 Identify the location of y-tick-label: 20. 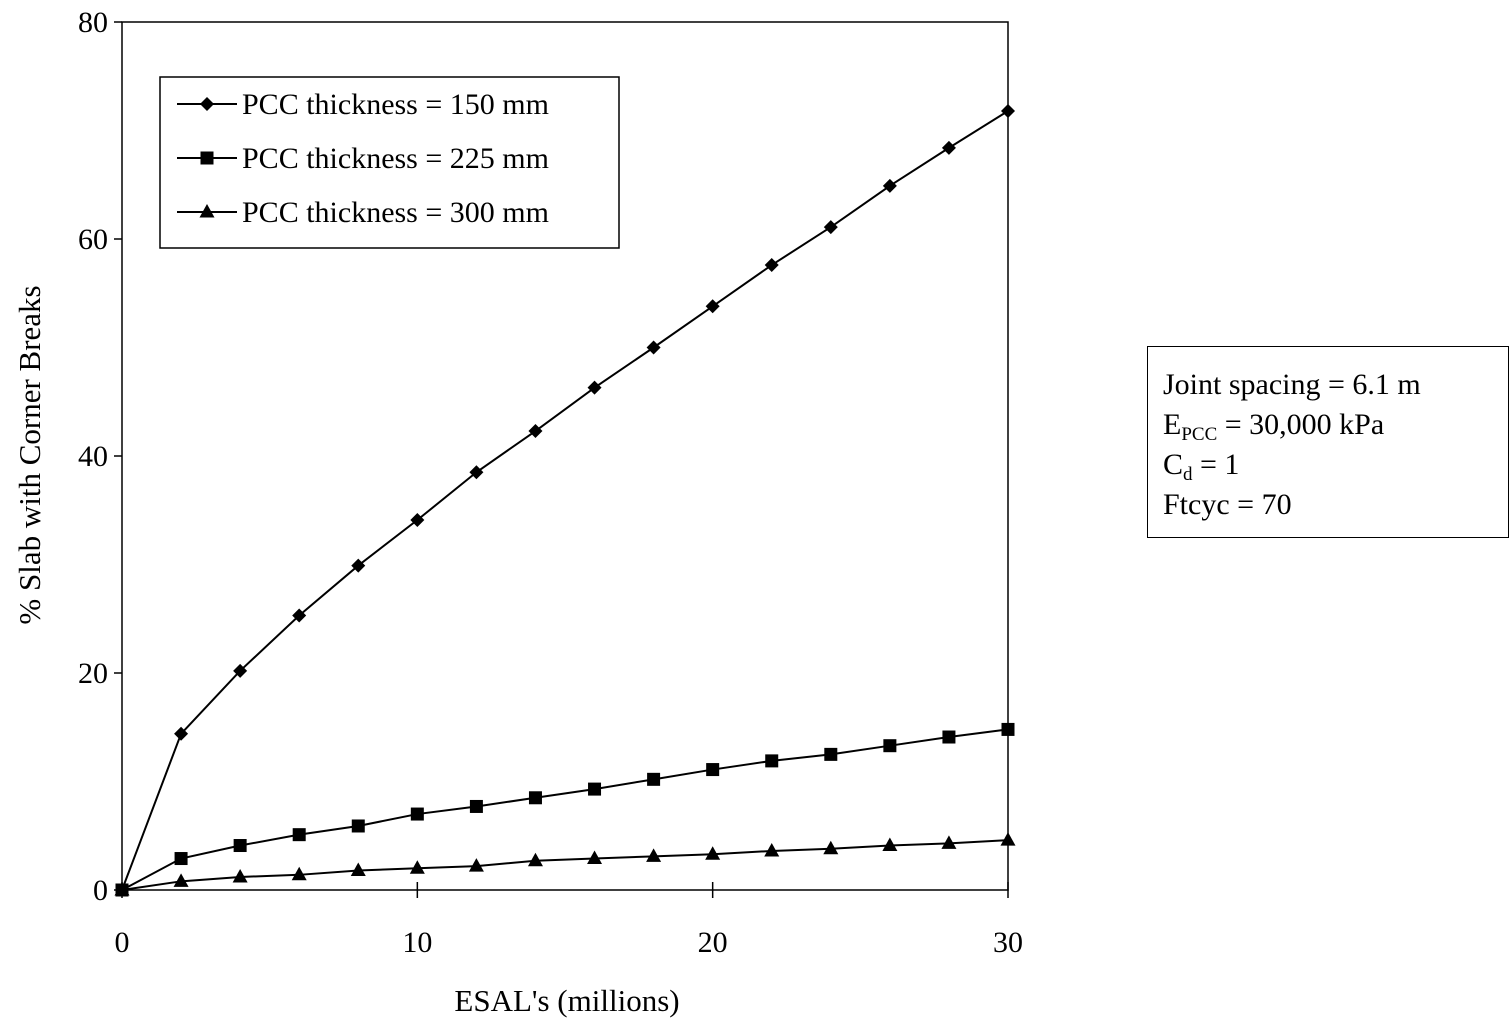
(93, 673).